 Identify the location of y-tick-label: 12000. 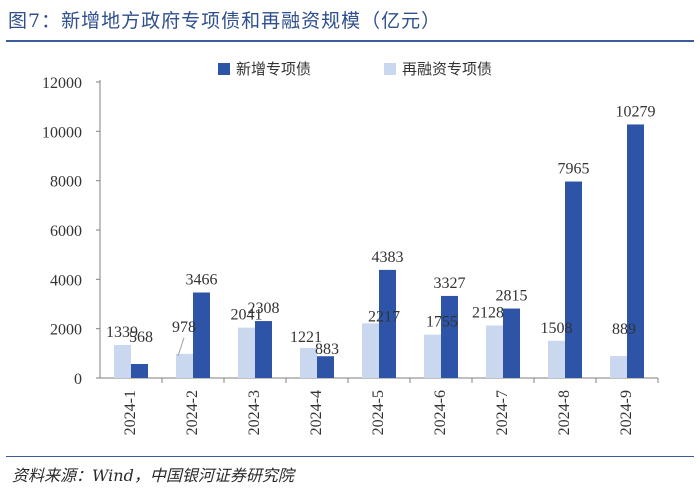
(62, 83).